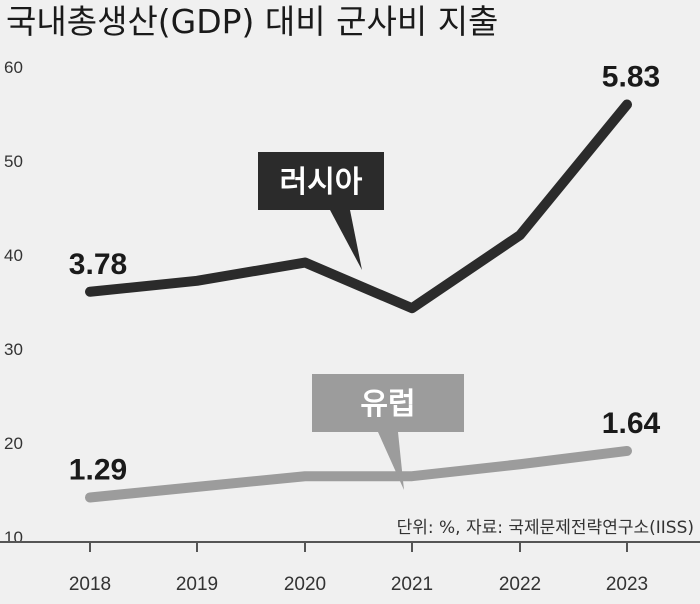 Image resolution: width=700 pixels, height=604 pixels. I want to click on y-axis: 60 50 40 30 20 10, so click(13, 302).